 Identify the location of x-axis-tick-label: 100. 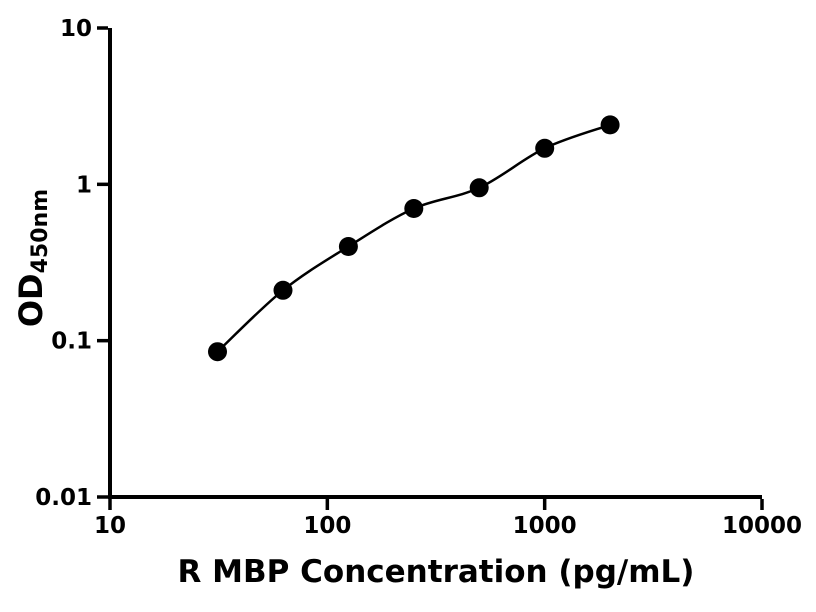
(327, 526).